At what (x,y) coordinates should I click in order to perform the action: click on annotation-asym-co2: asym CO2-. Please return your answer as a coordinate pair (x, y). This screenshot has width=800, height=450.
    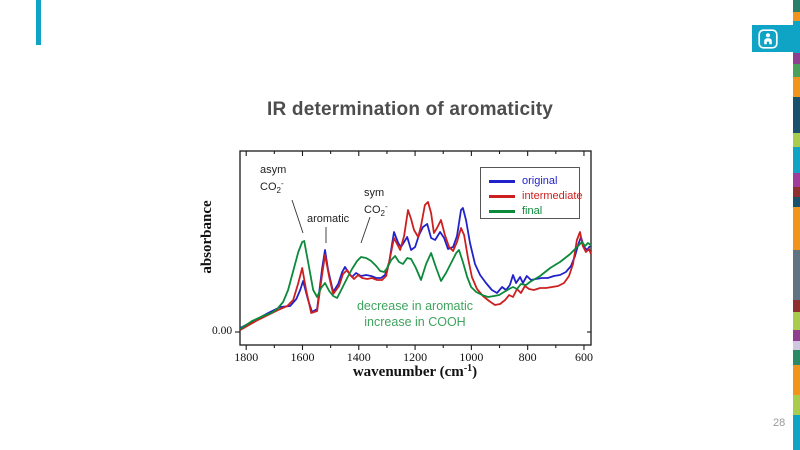
    Looking at the image, I should click on (273, 179).